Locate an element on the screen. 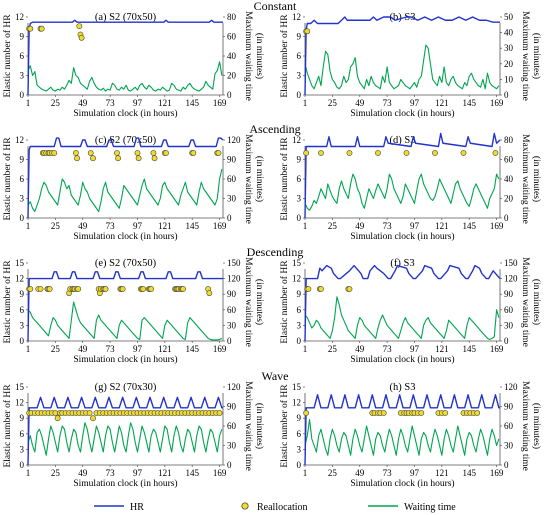  legend-reallocation-swatch is located at coordinates (245, 506).